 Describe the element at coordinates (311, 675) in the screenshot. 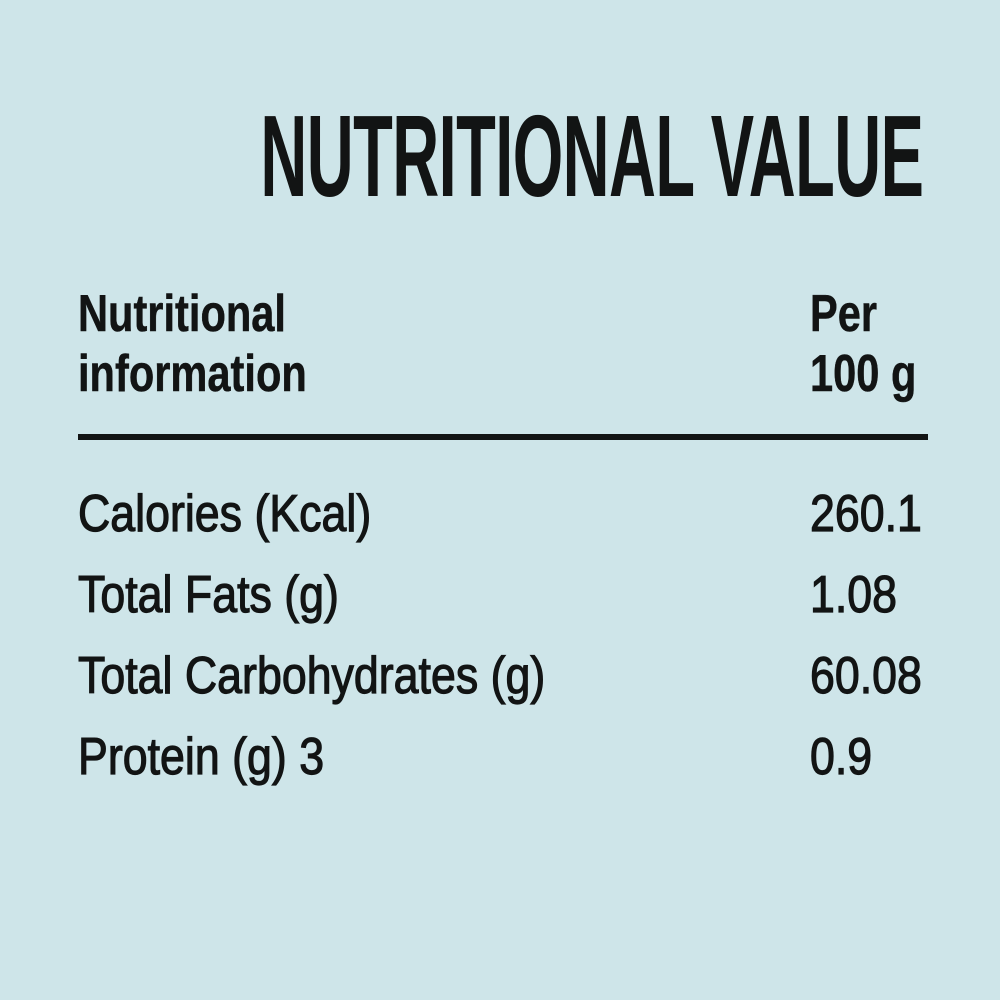

I see `row-label: Total Carbohydrates (g)` at that location.